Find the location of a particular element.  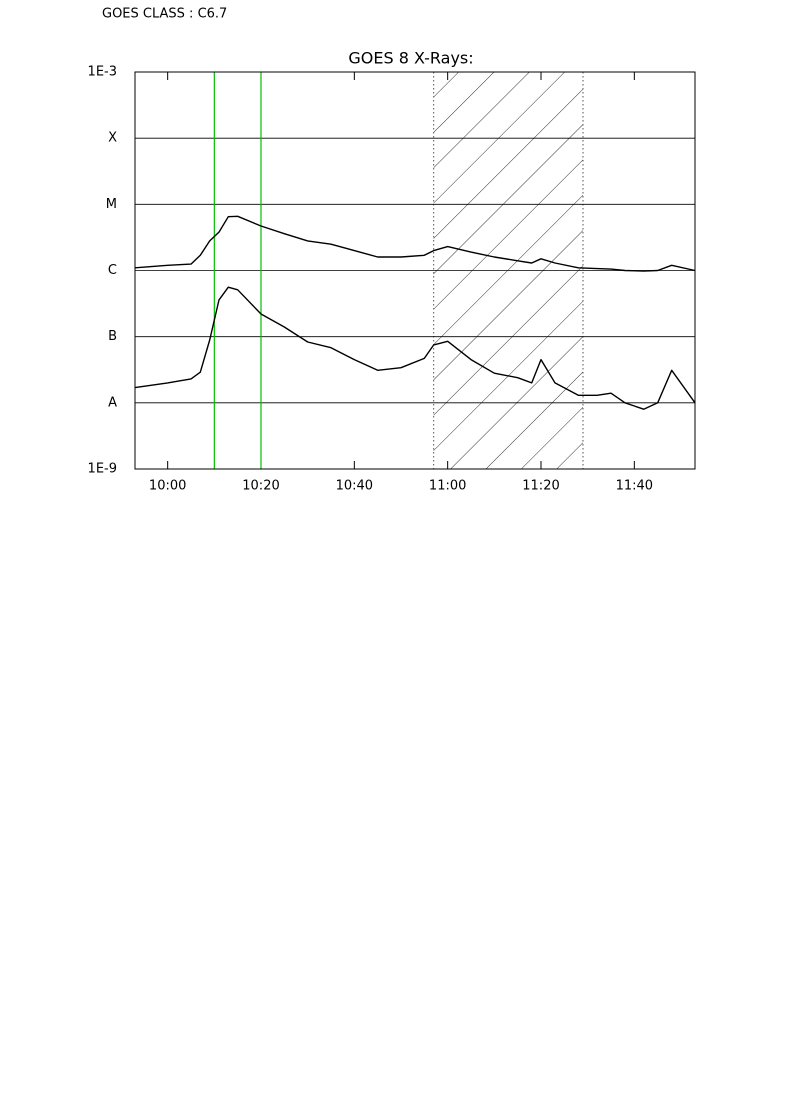

y-tick-label: B is located at coordinates (112, 336).